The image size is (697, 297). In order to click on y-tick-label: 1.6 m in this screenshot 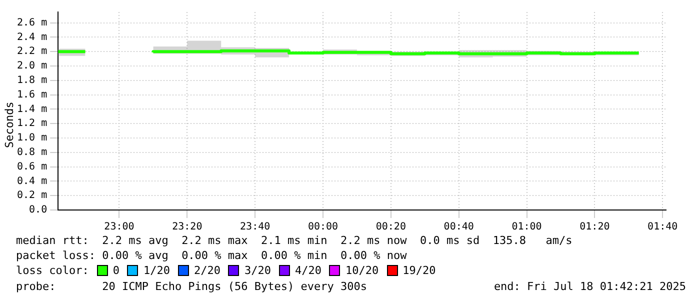, I will do `click(32, 94)`.